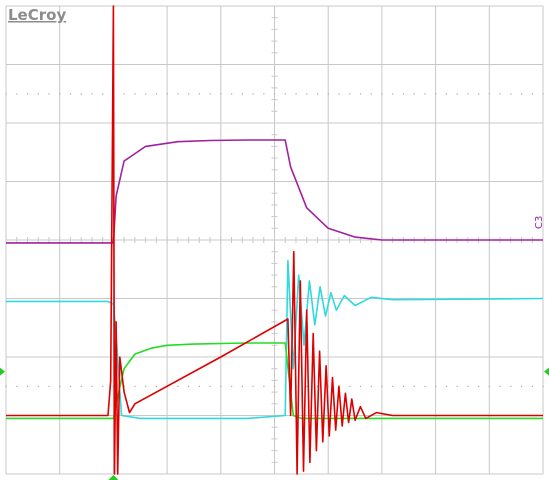  Describe the element at coordinates (37, 15) in the screenshot. I see `brand-logo: LeCroy` at that location.